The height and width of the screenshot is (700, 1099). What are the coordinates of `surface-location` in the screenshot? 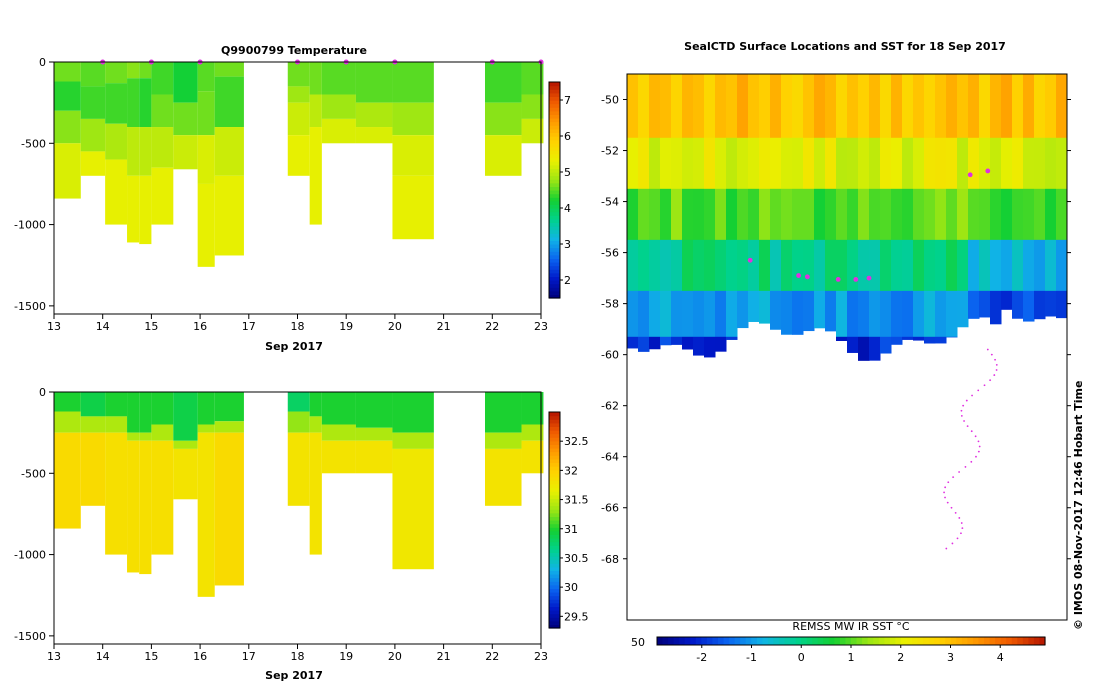 It's located at (856, 279).